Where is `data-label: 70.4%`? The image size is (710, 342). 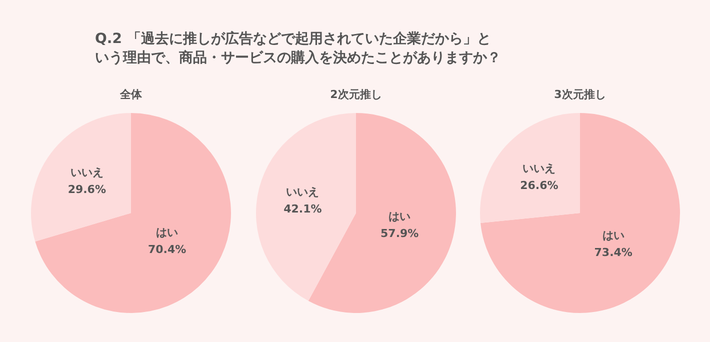
data-label: 70.4% is located at coordinates (167, 249).